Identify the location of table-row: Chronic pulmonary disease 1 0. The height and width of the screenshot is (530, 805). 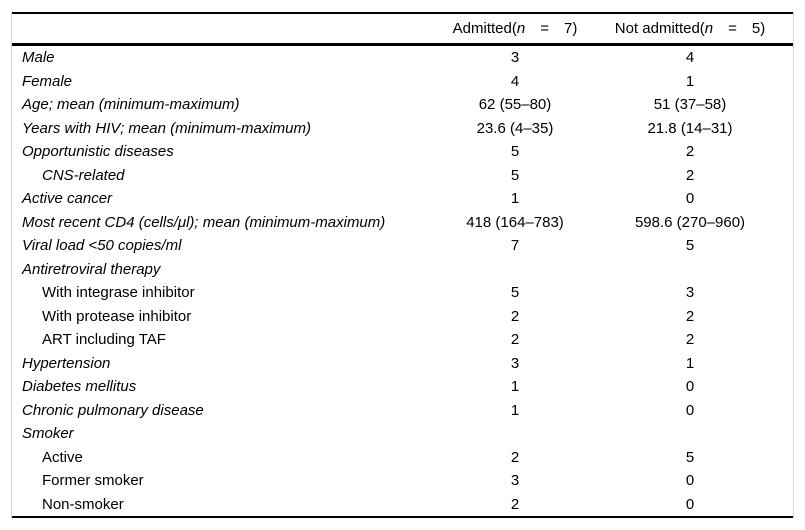
(402, 411).